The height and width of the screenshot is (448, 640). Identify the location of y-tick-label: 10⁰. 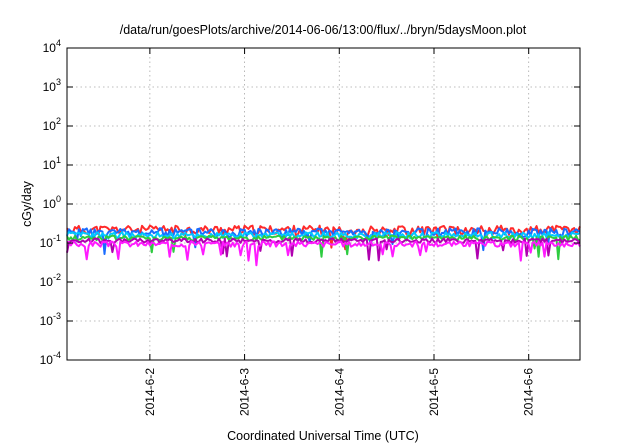
(52, 202).